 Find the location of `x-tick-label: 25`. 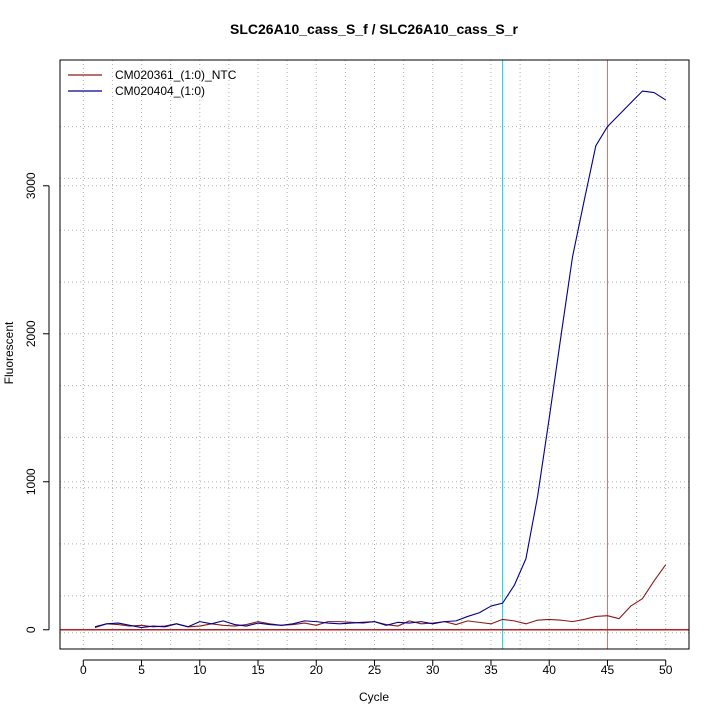

x-tick-label: 25 is located at coordinates (375, 670).